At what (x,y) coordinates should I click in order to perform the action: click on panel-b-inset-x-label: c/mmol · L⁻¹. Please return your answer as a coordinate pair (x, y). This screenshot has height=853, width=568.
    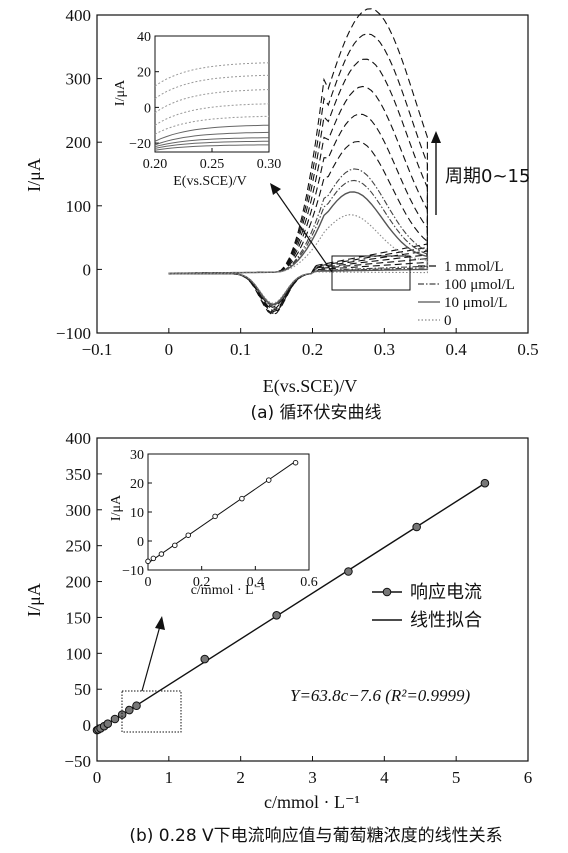
    Looking at the image, I should click on (228, 590).